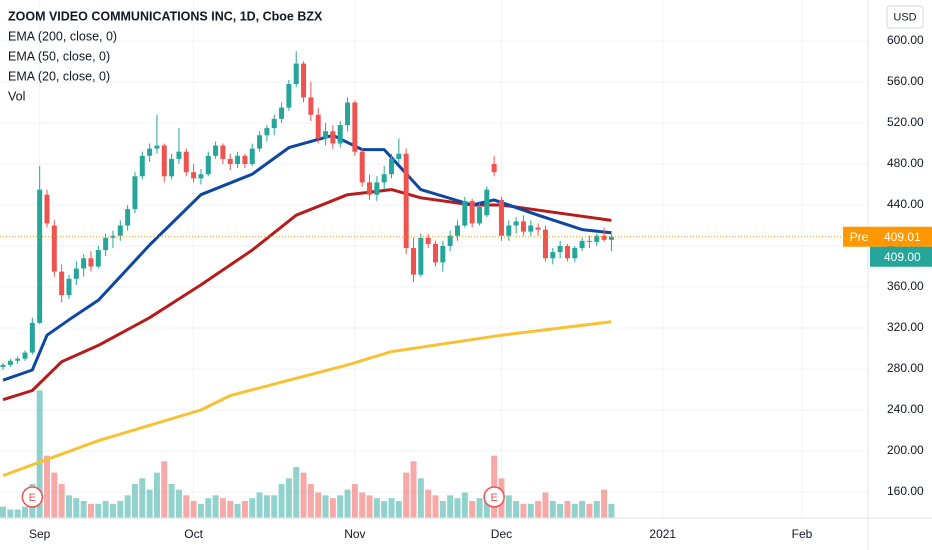 The image size is (932, 550). What do you see at coordinates (905, 122) in the screenshot?
I see `y-tick-label: 520.00` at bounding box center [905, 122].